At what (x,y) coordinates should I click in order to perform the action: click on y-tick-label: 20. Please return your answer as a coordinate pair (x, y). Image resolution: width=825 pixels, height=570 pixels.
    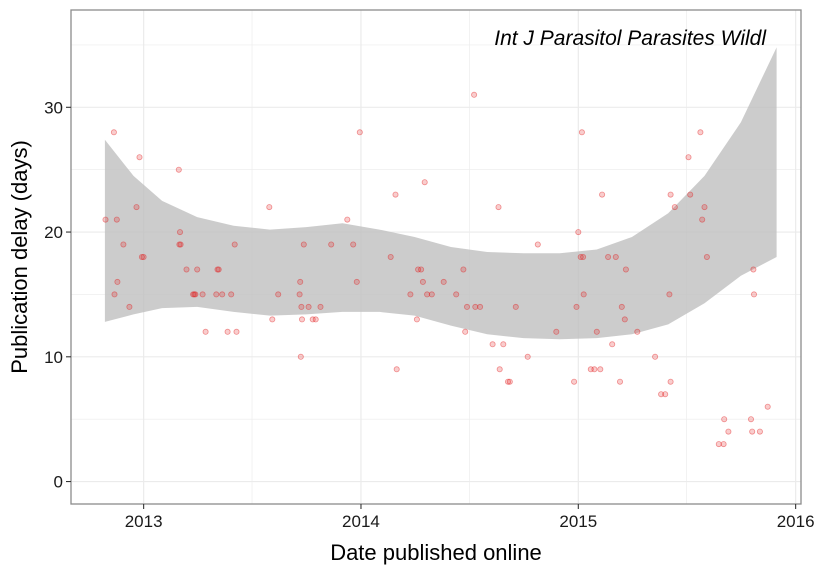
    Looking at the image, I should click on (53, 232).